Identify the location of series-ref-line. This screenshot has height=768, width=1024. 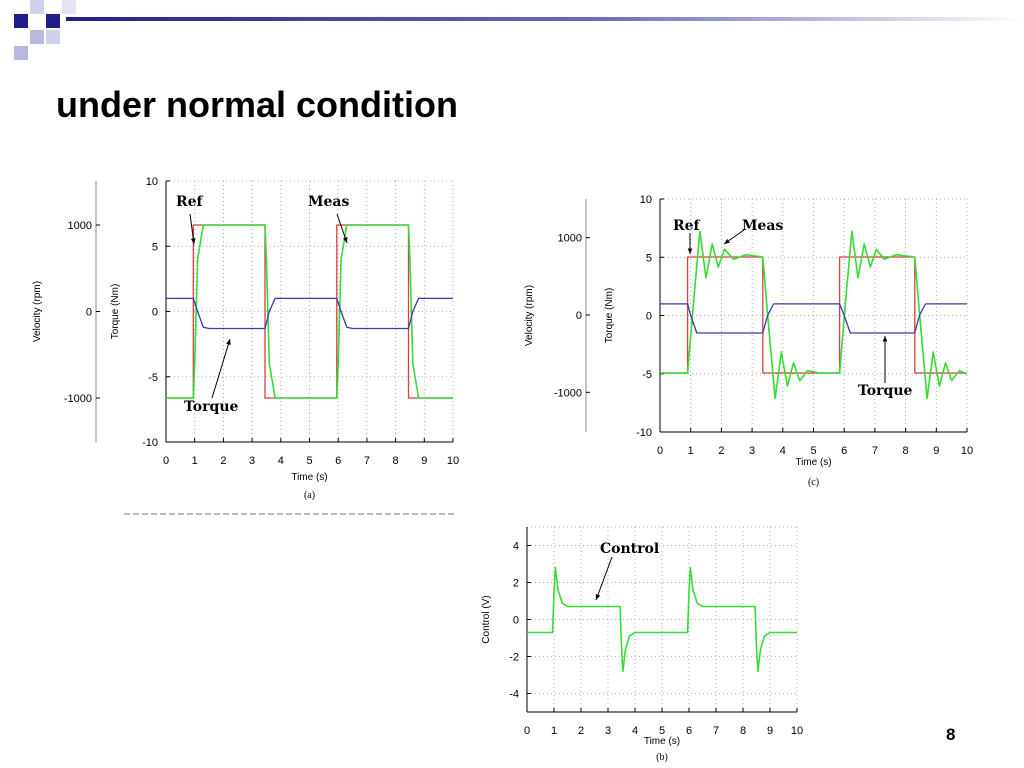
(813, 315).